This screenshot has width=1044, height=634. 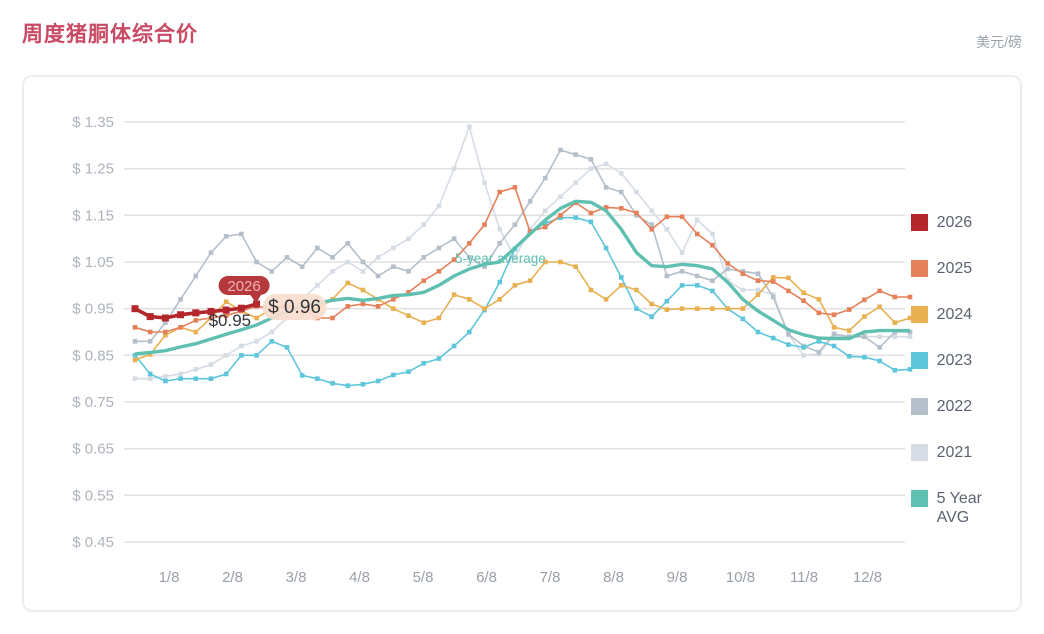 I want to click on page-title: 周度猪胴体综合价, so click(x=110, y=34).